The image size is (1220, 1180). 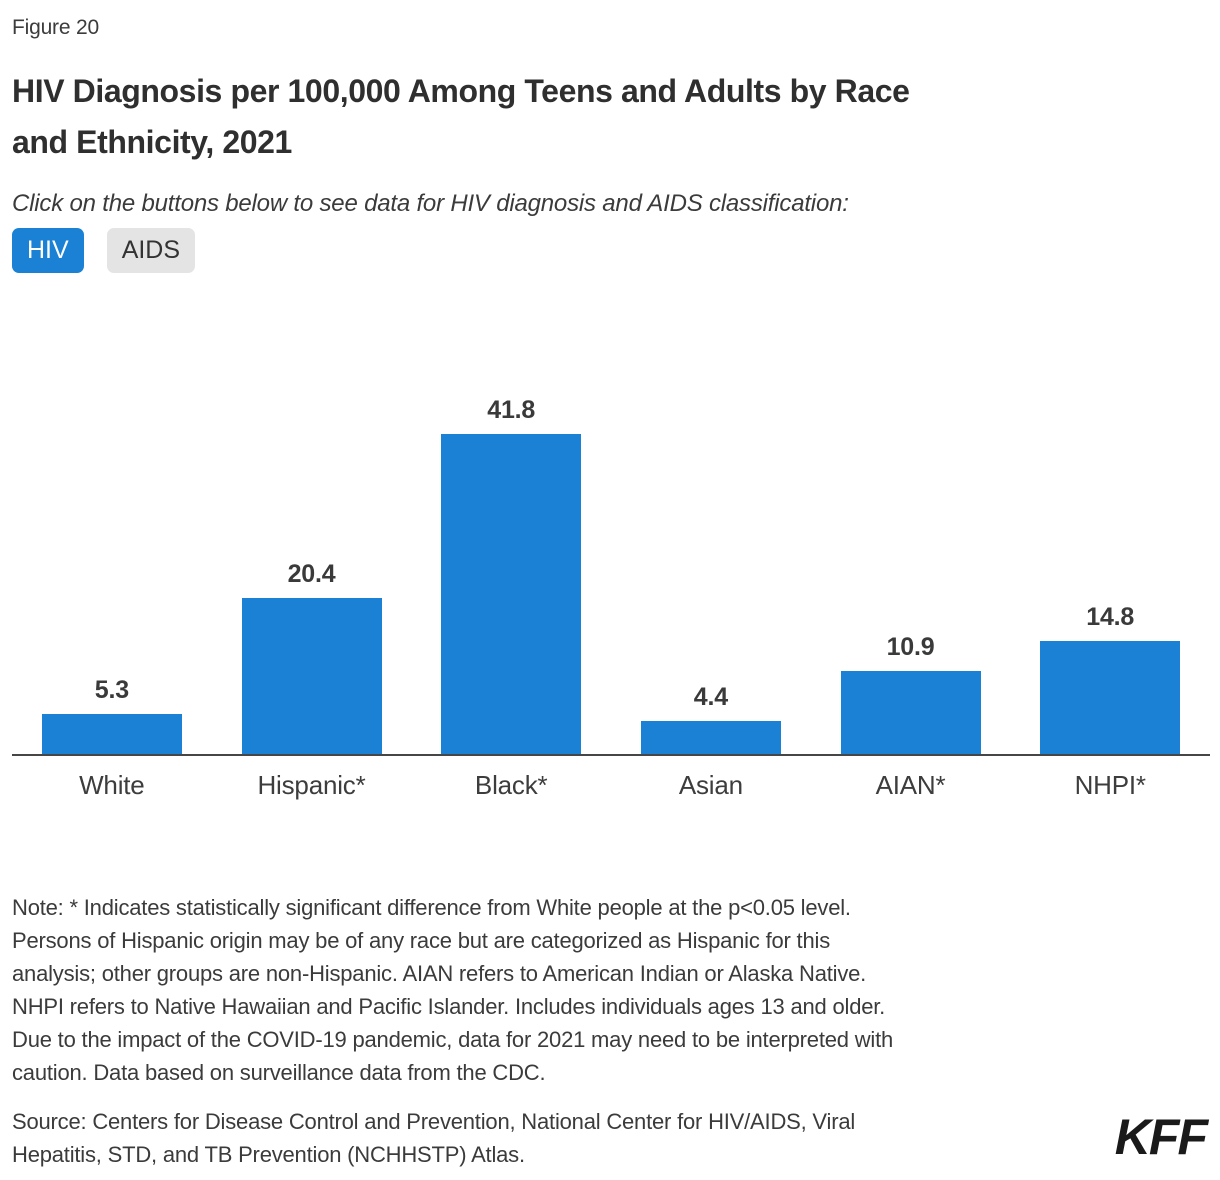 I want to click on hiv-toggle-button: HIV, so click(x=48, y=251).